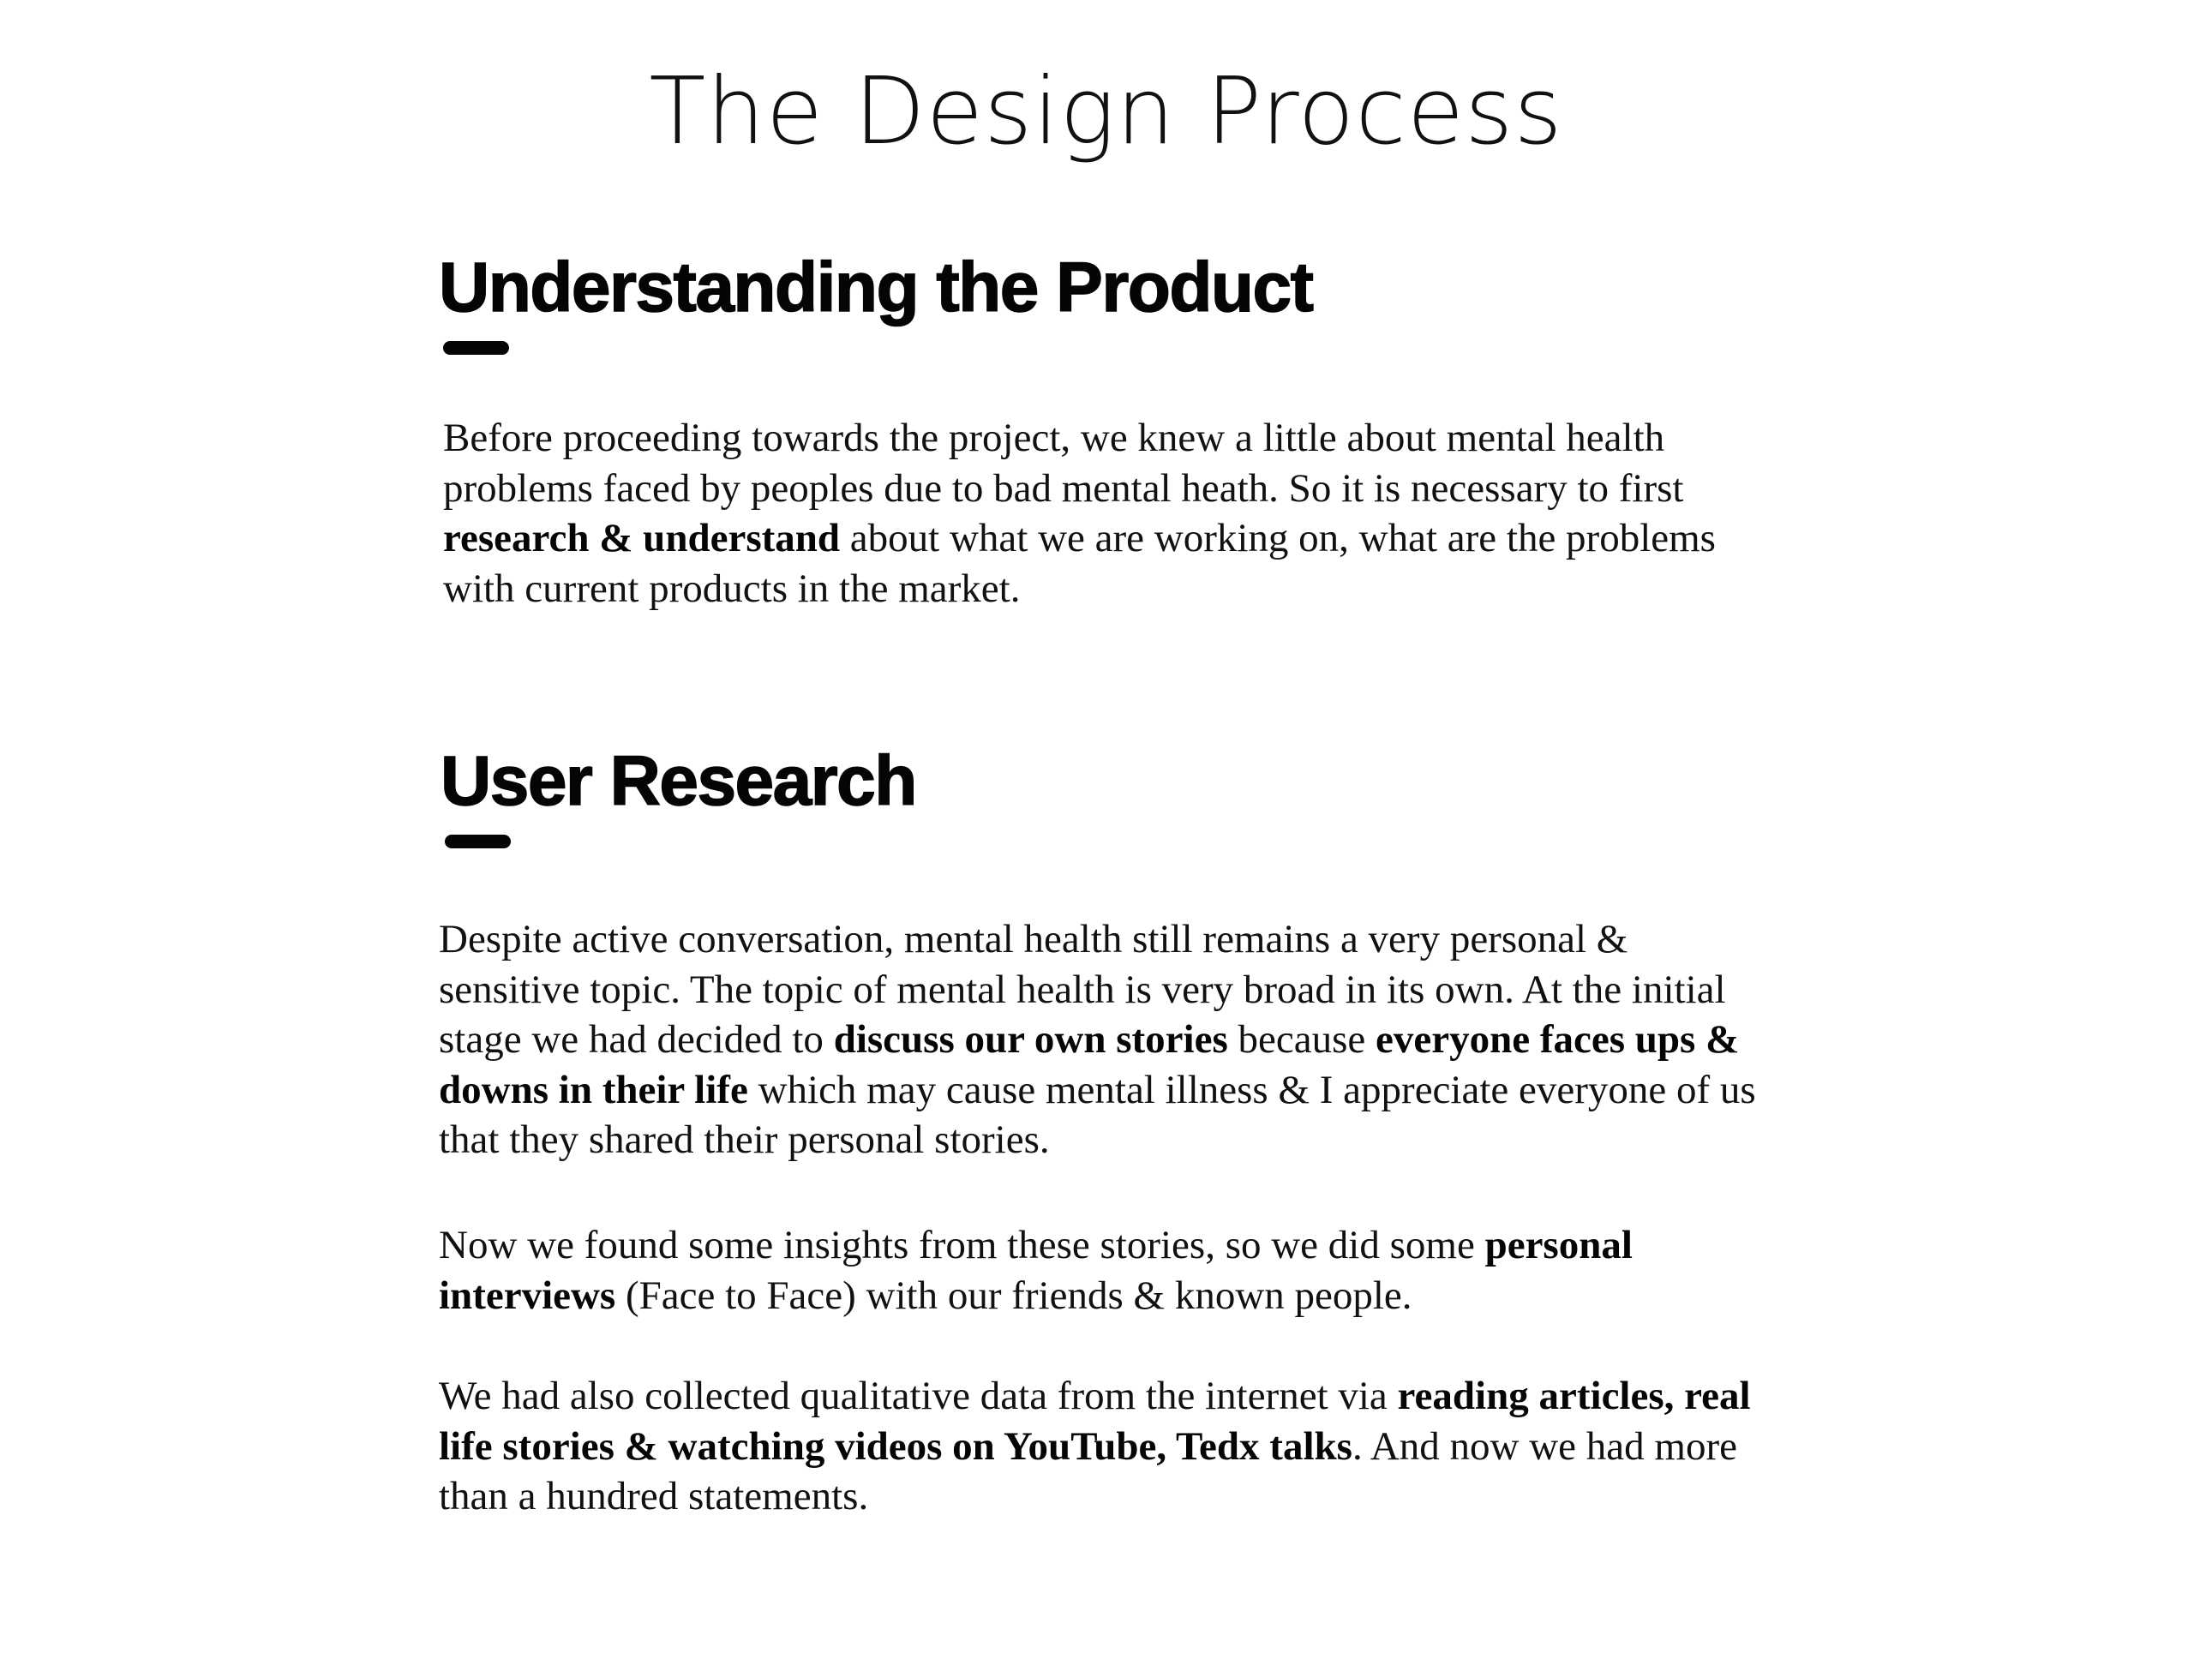 Image resolution: width=2212 pixels, height=1659 pixels. What do you see at coordinates (679, 781) in the screenshot?
I see `section-heading-user-research: User Research` at bounding box center [679, 781].